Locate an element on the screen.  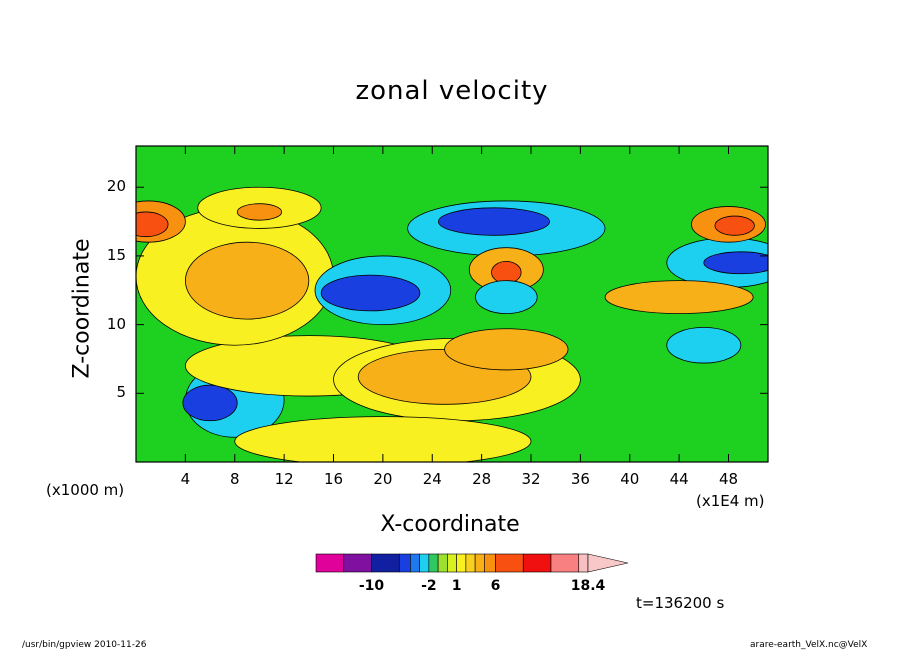
y-axis-label: Z-coordinate is located at coordinates (82, 308).